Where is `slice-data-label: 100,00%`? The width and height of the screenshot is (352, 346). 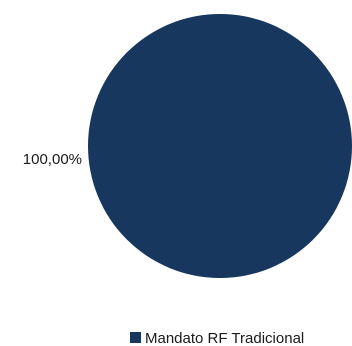
slice-data-label: 100,00% is located at coordinates (52, 159).